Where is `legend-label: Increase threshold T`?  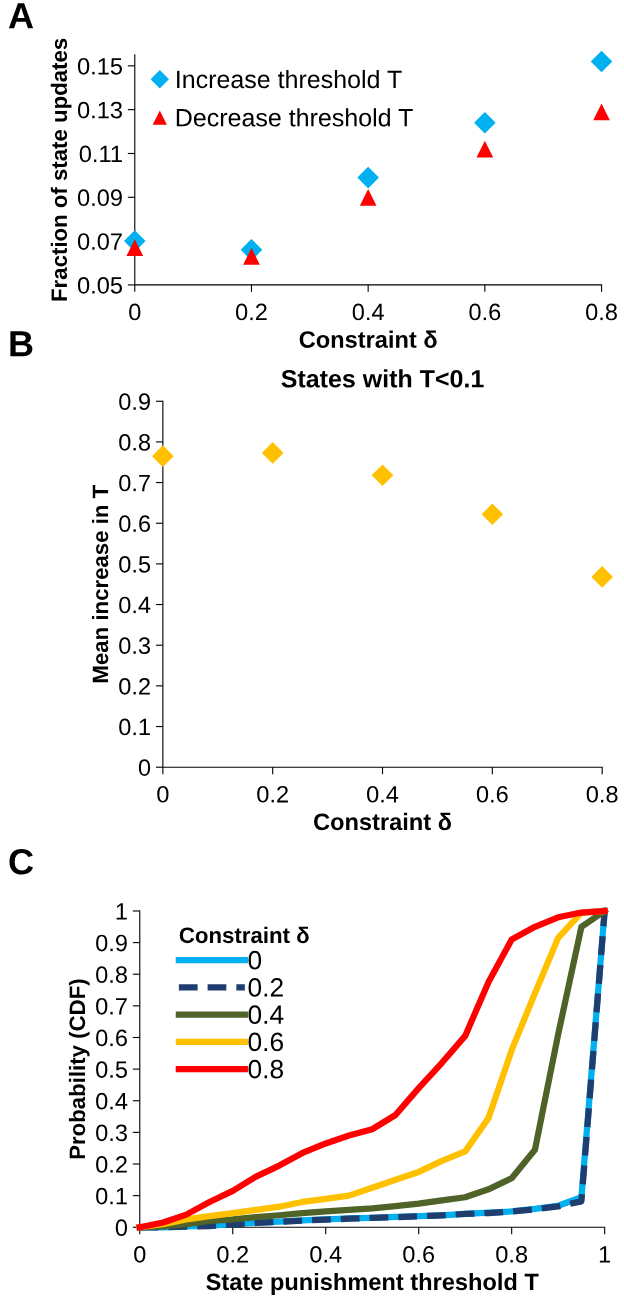 legend-label: Increase threshold T is located at coordinates (289, 79).